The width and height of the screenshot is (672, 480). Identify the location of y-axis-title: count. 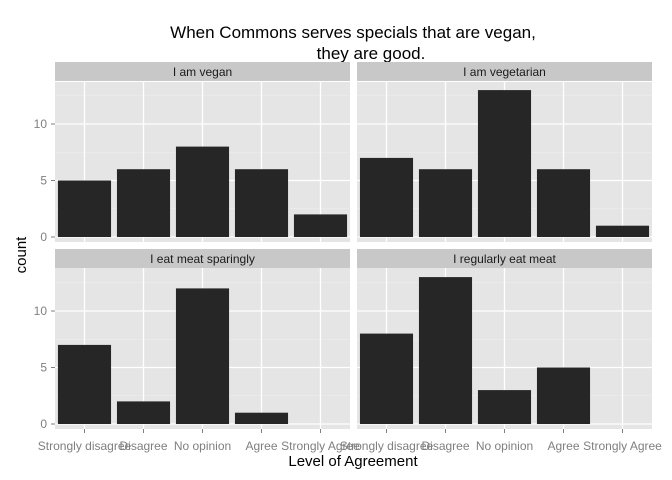
(21, 255).